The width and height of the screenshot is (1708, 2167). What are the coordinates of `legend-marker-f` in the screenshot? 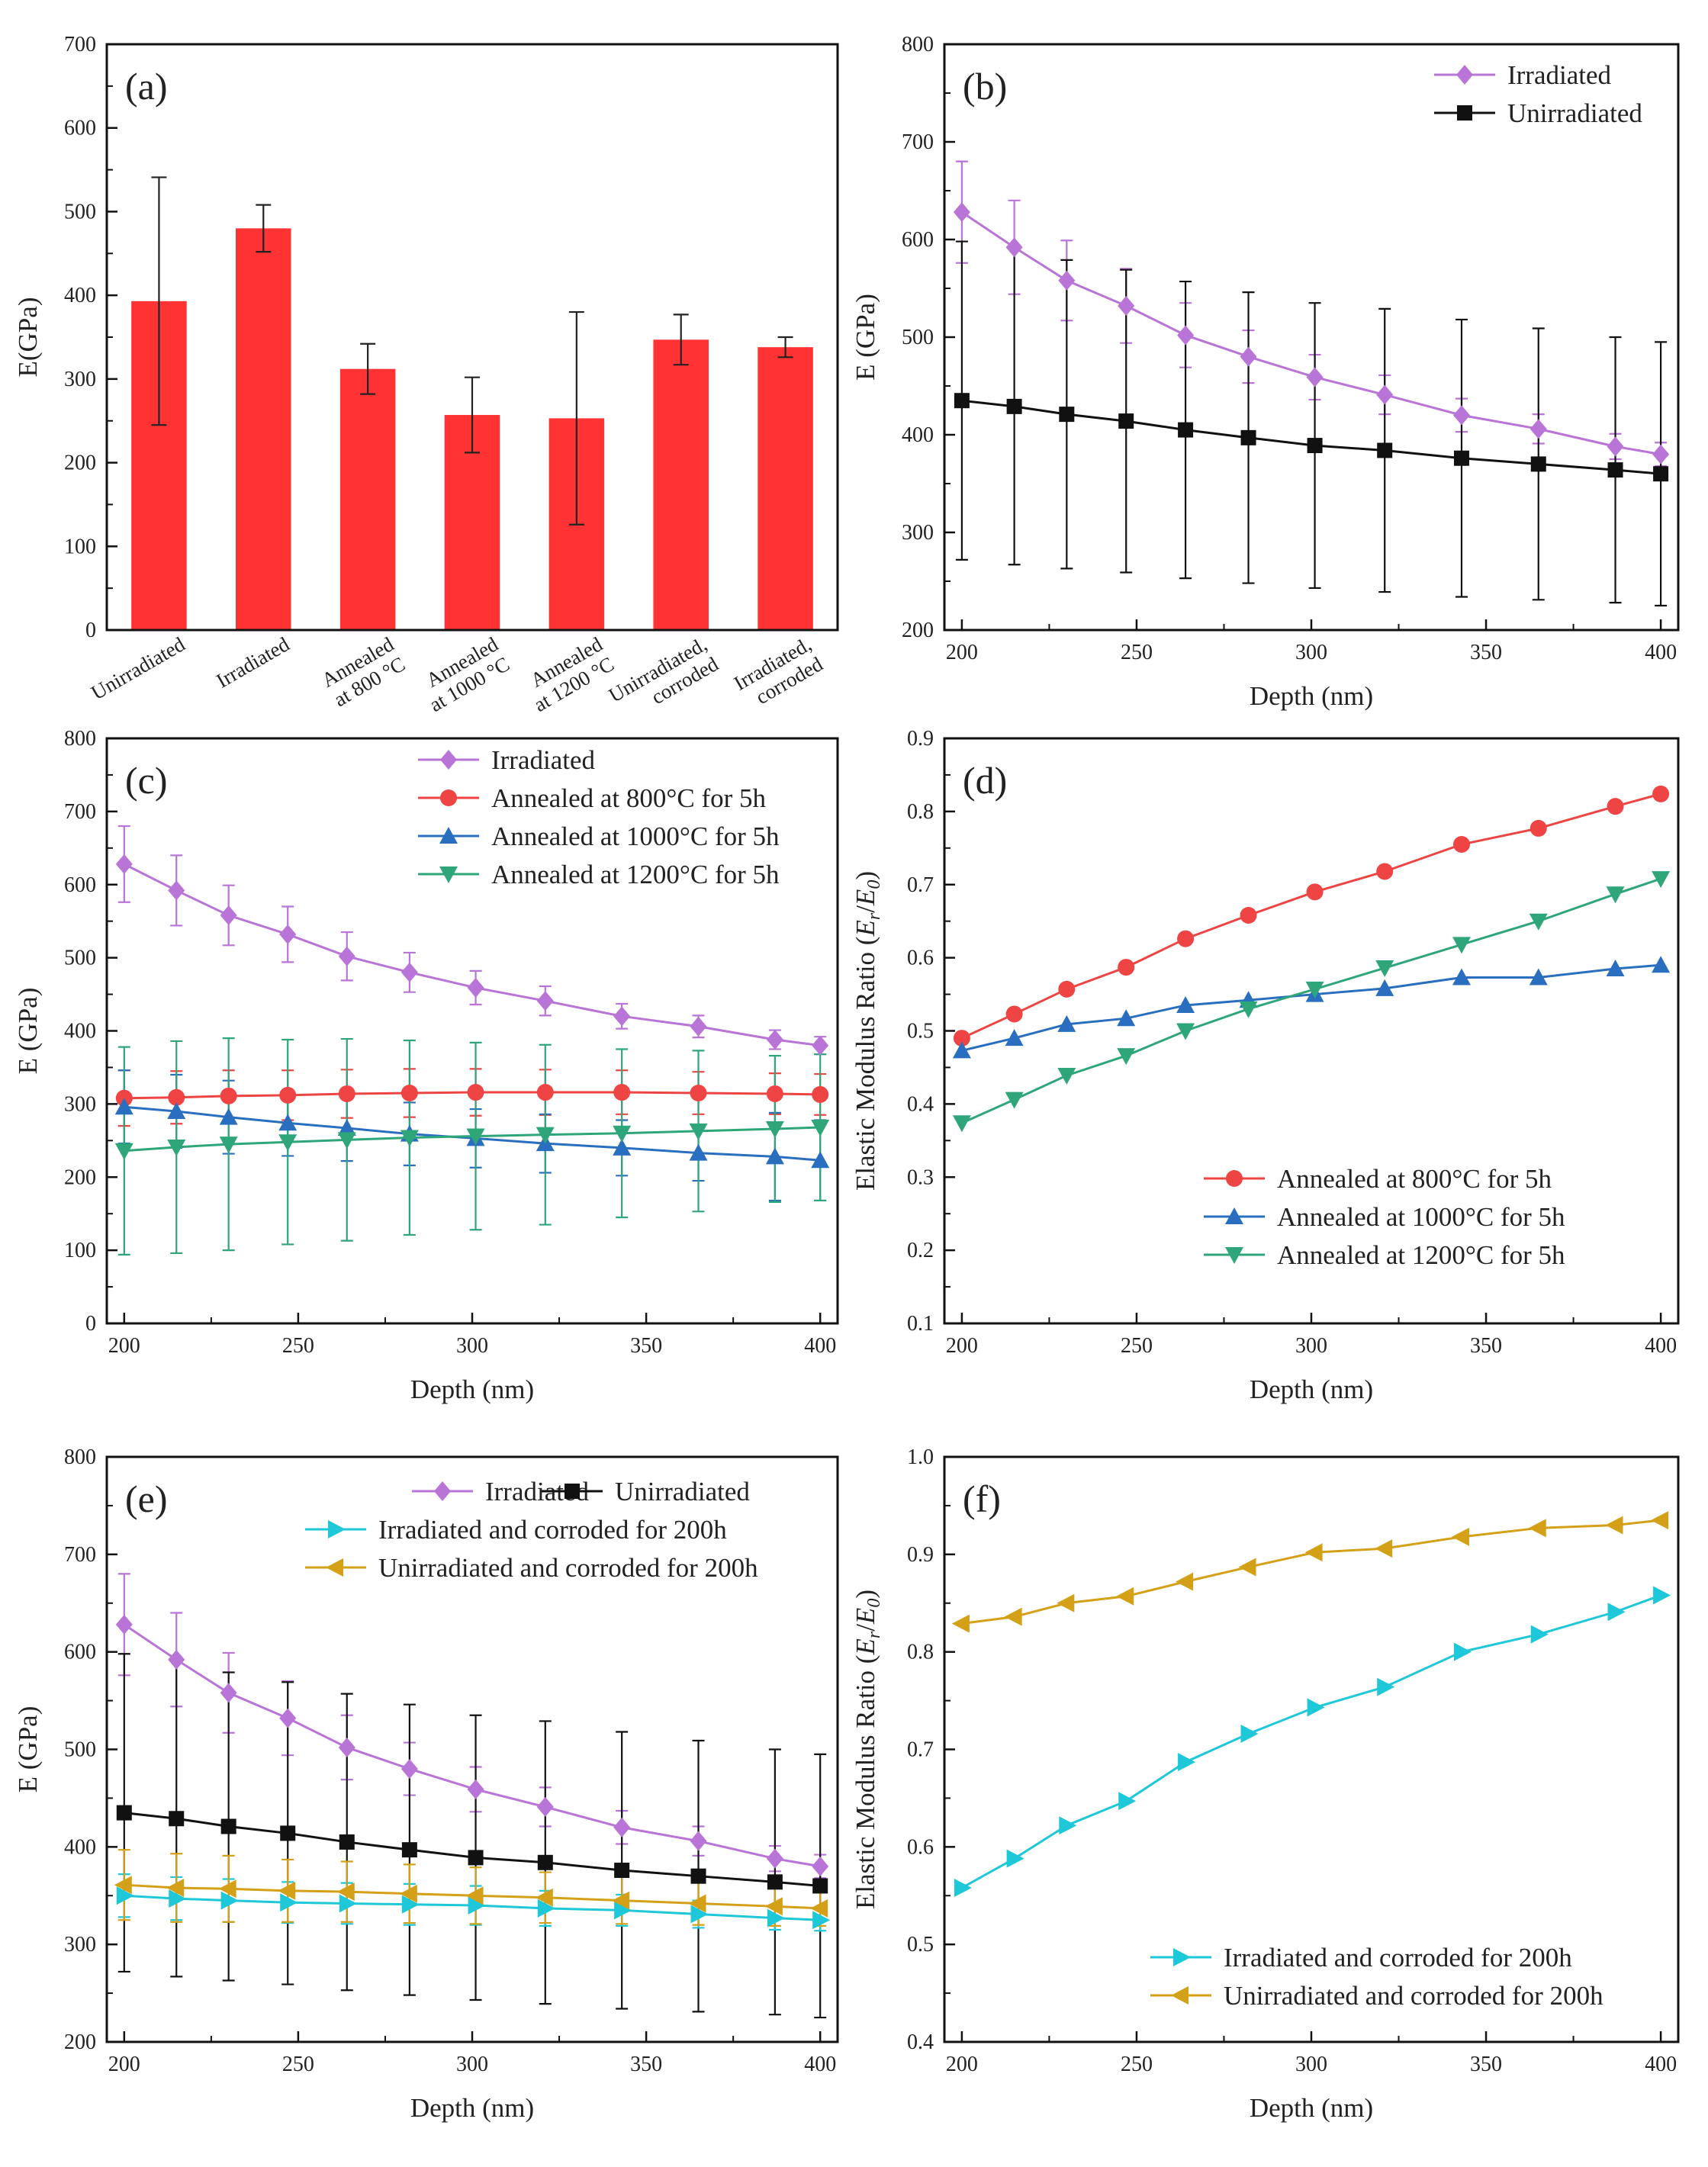 It's located at (1180, 1996).